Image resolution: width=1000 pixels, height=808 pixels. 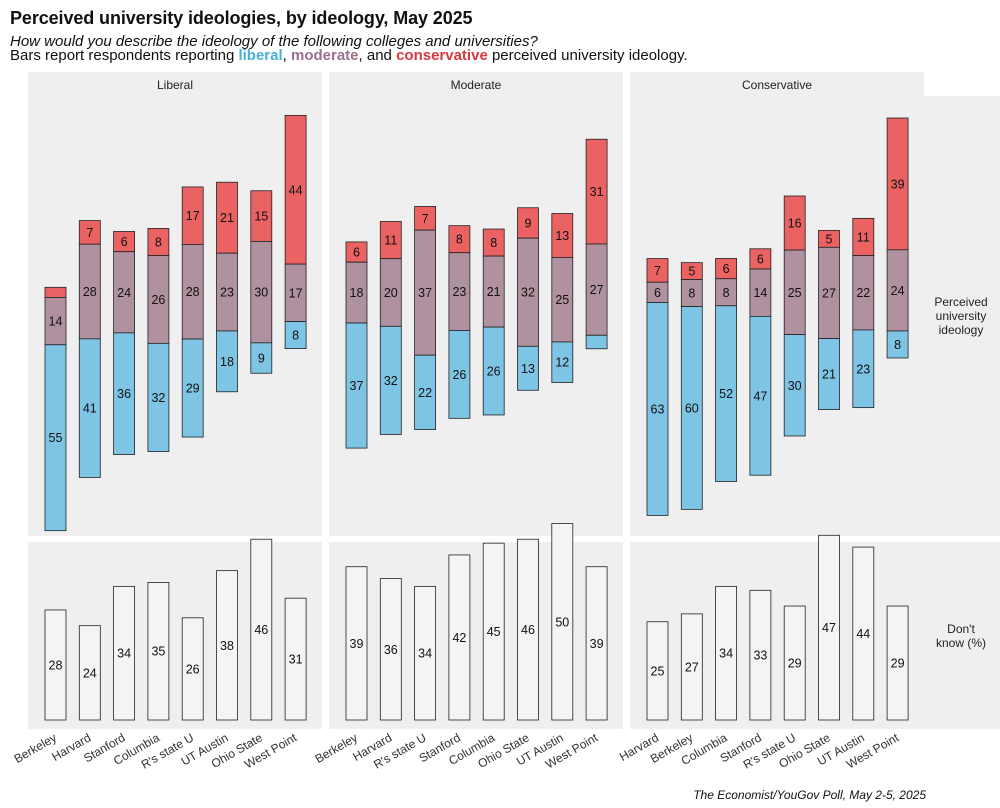 What do you see at coordinates (192, 388) in the screenshot?
I see `bar-liberal-liberal-r-s-state-u` at bounding box center [192, 388].